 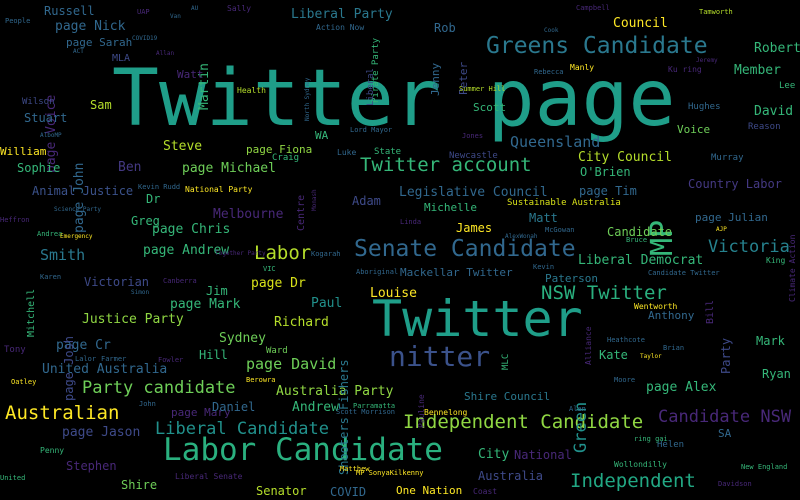 I want to click on word-cloud-term: National Party, so click(x=219, y=189).